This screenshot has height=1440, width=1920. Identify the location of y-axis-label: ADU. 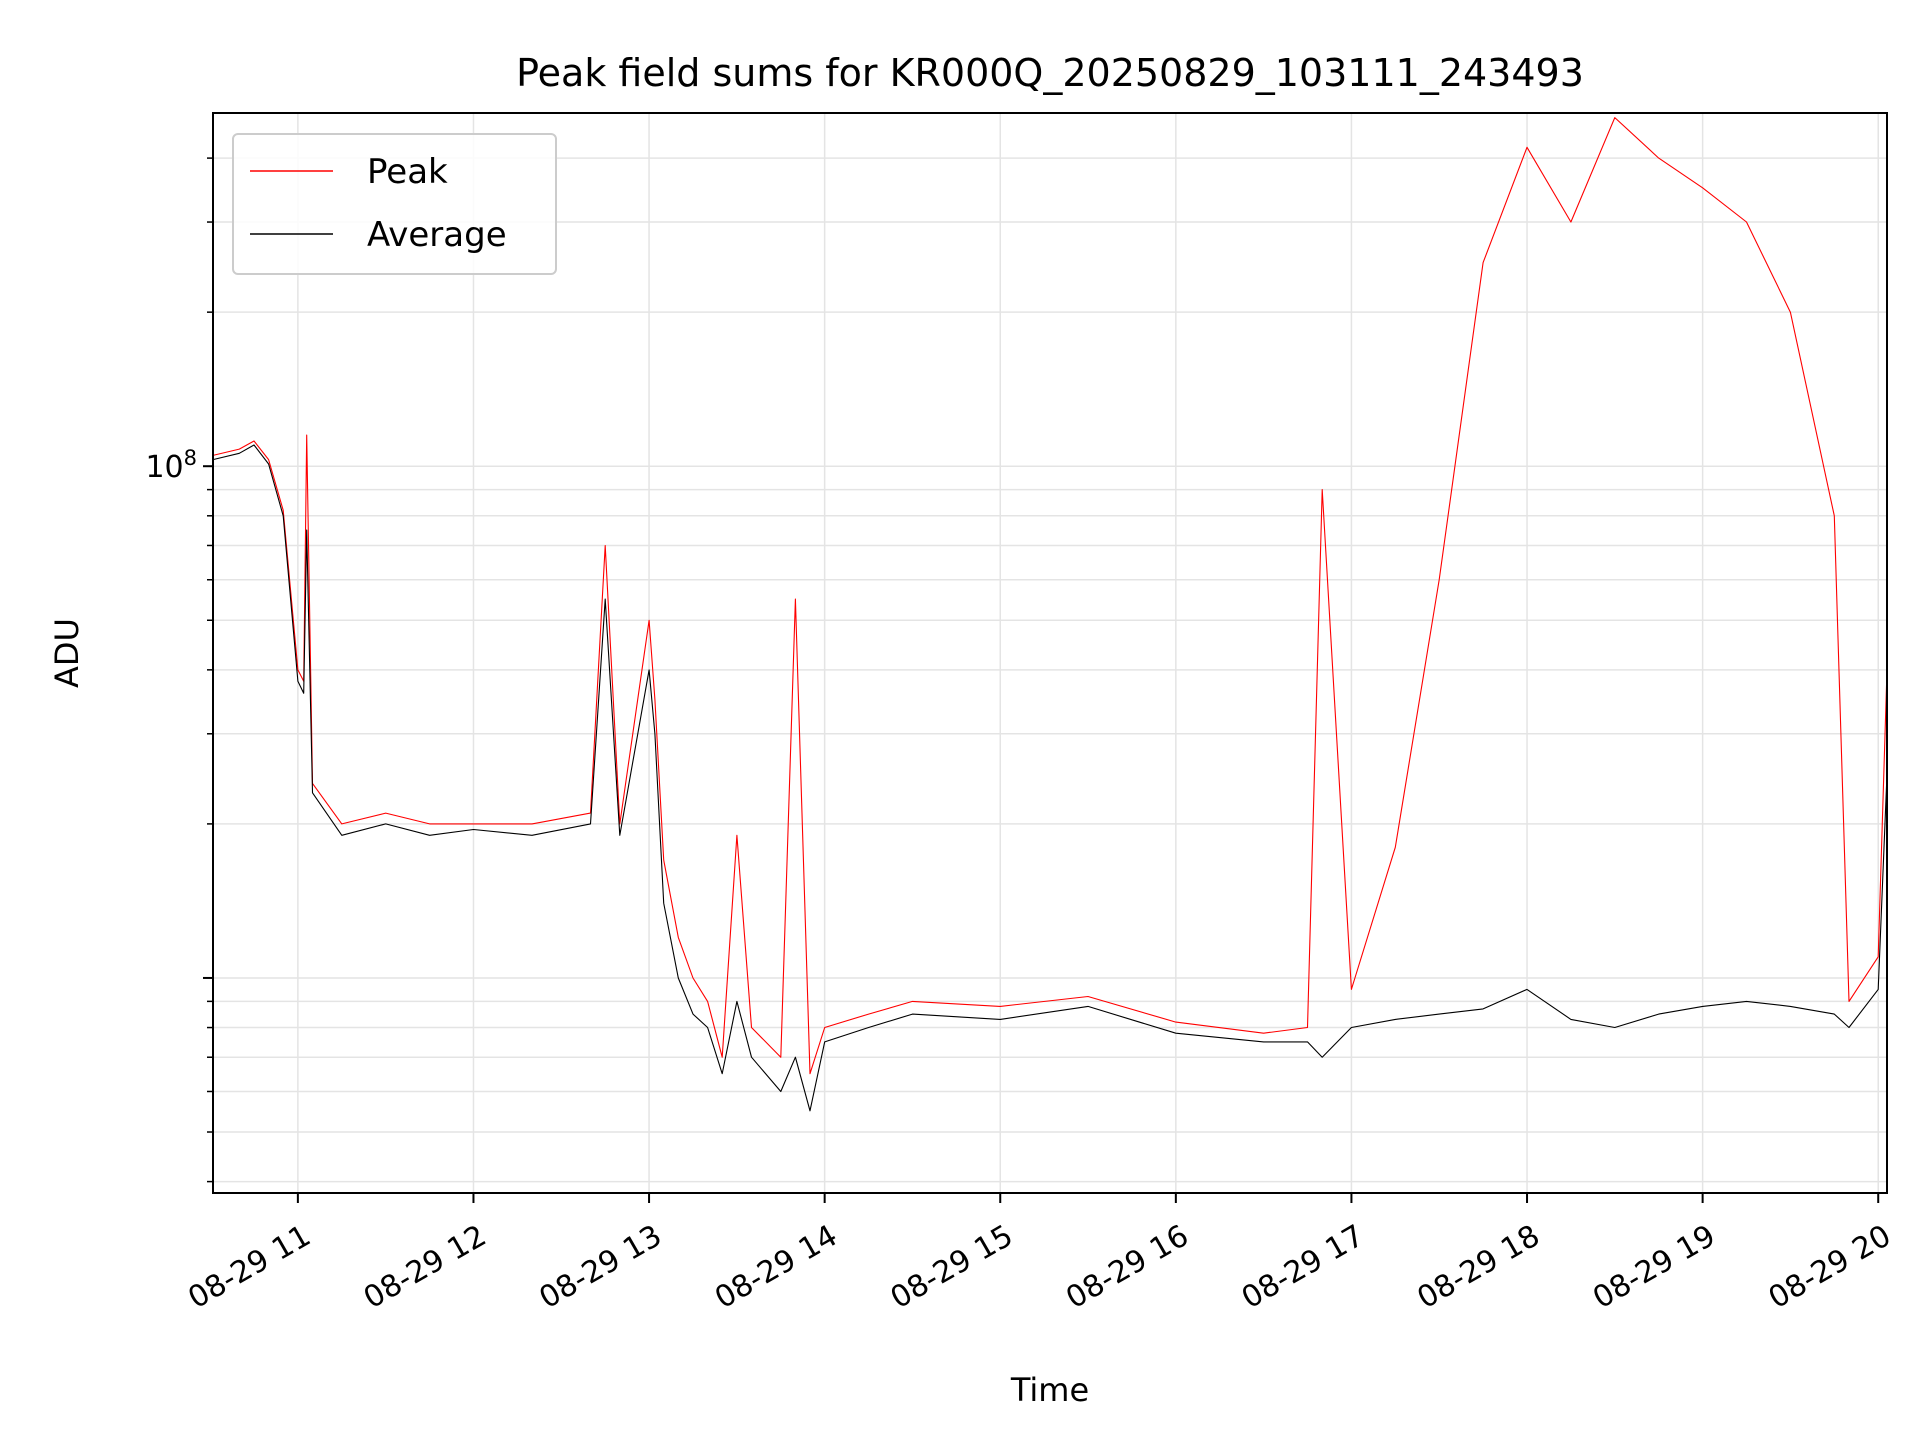
(67, 653).